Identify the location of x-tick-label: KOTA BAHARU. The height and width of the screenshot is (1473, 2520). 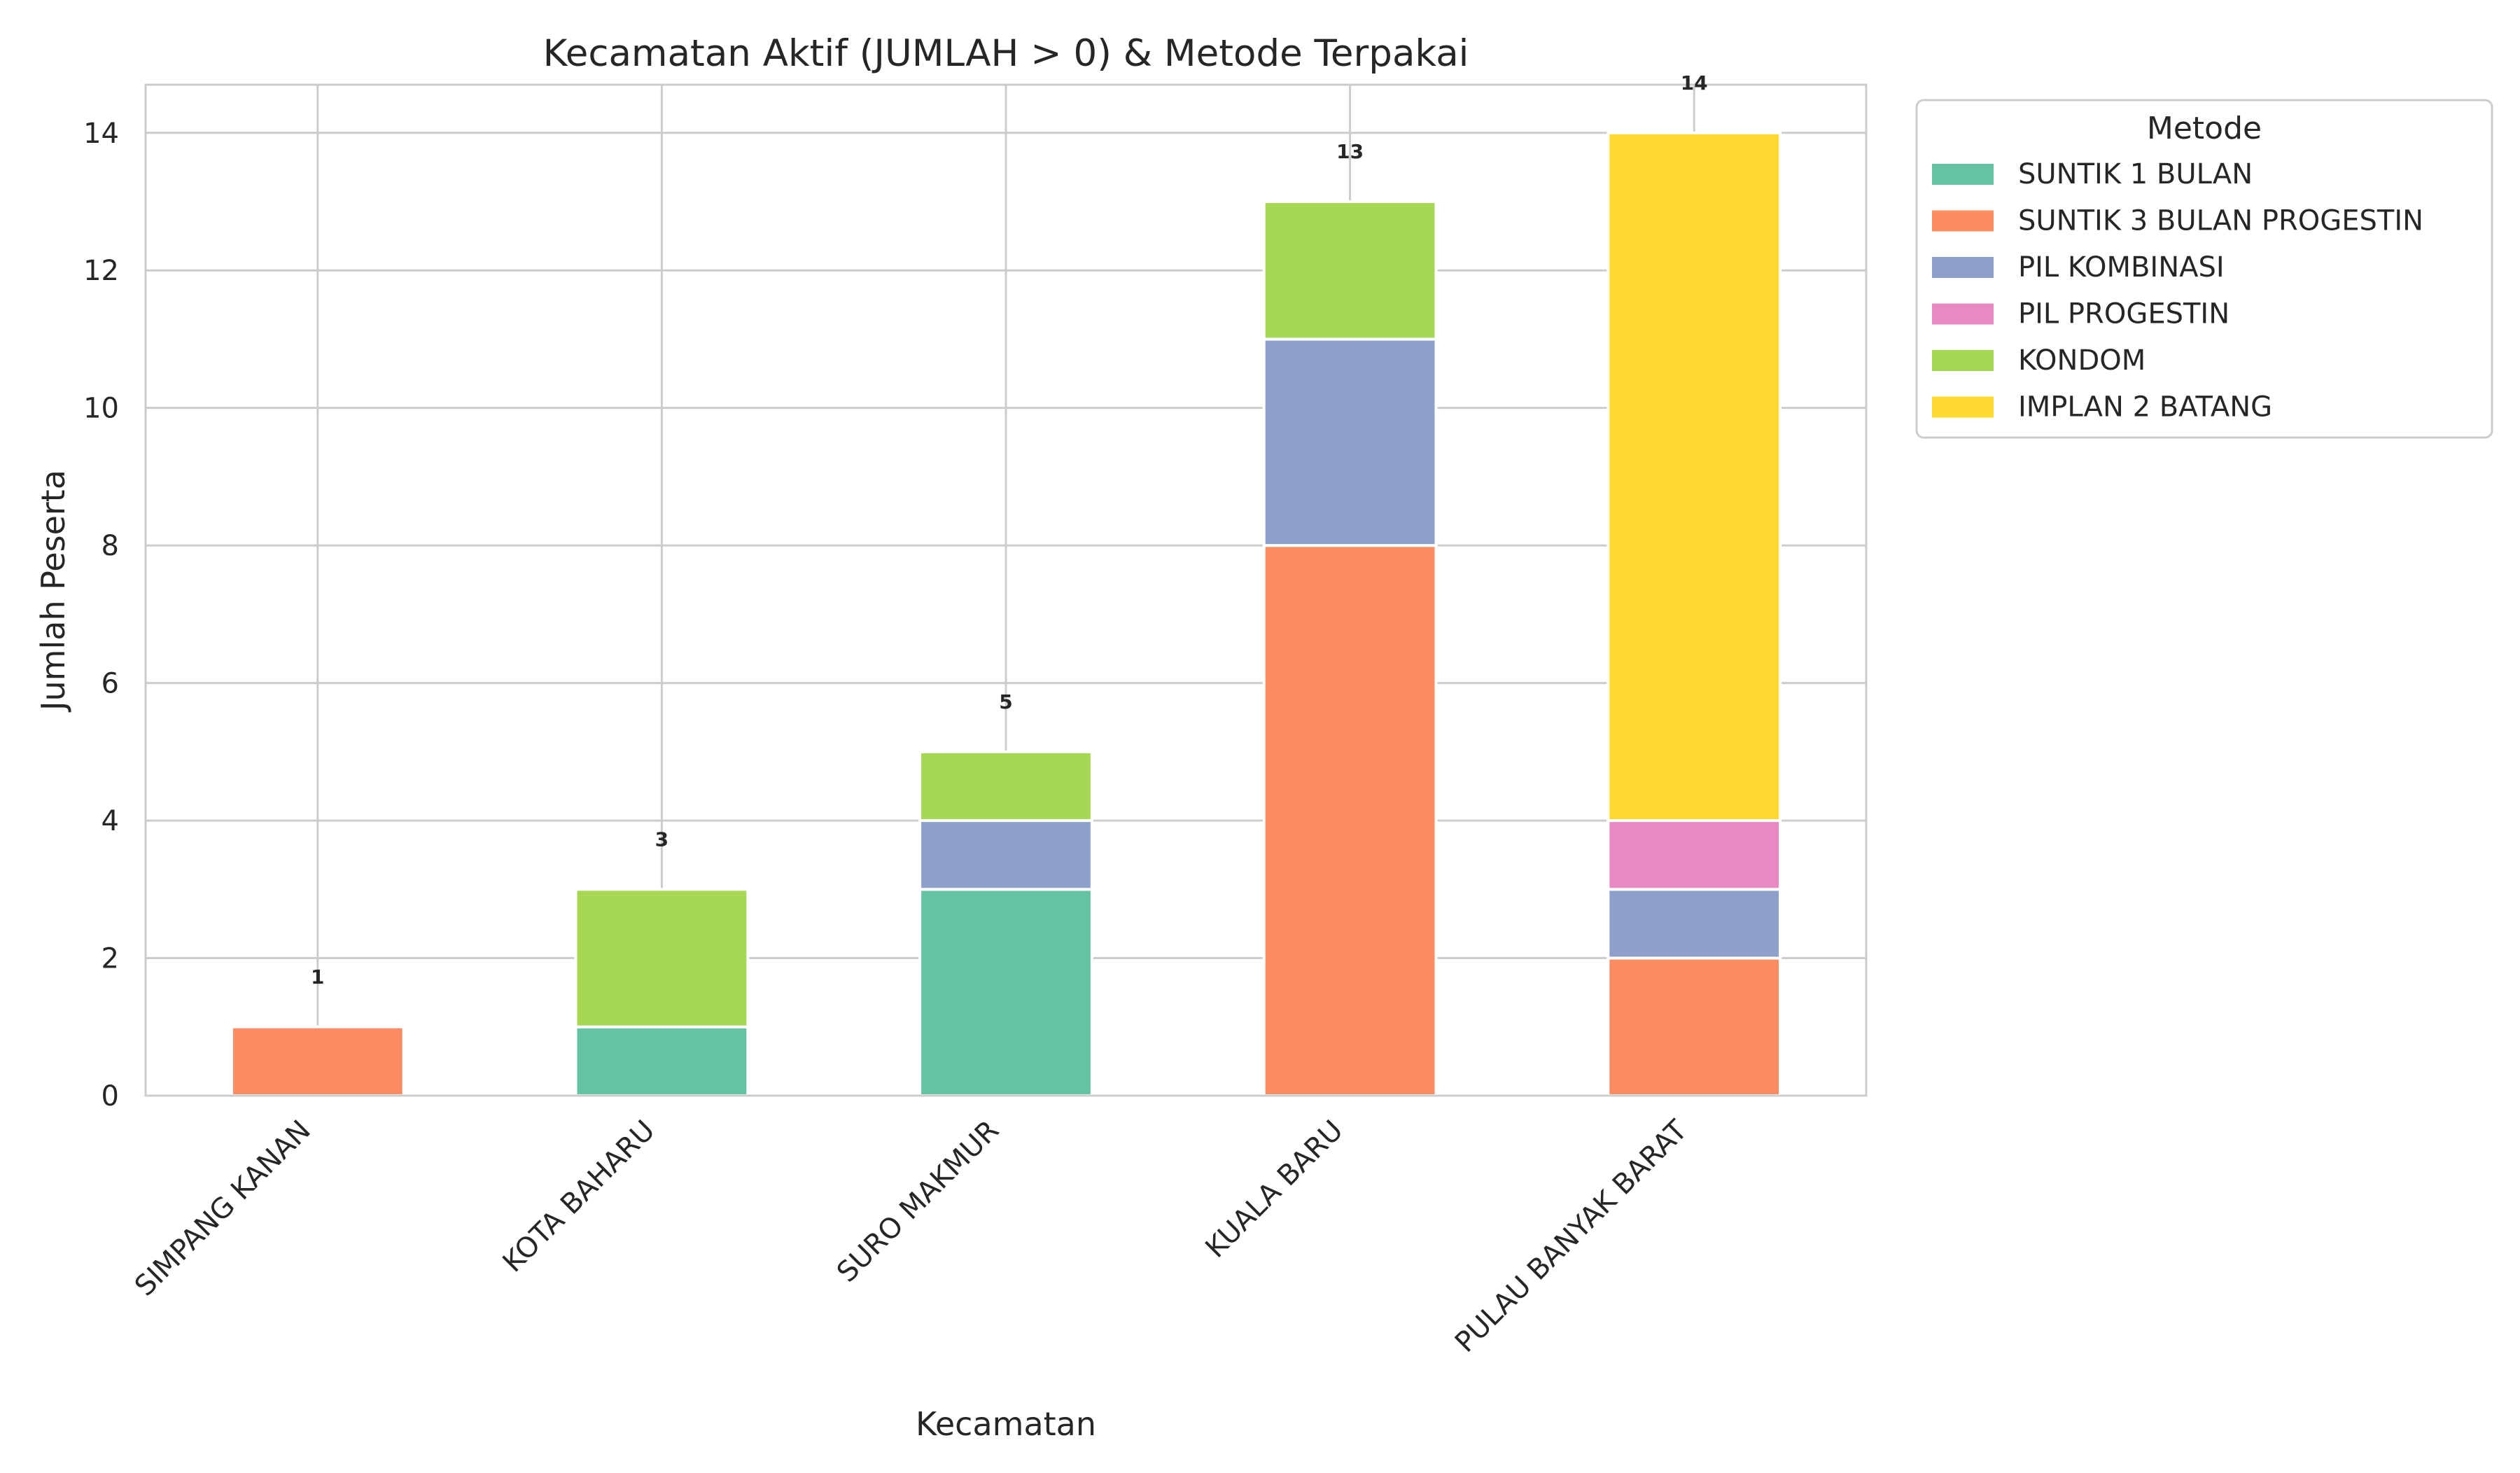
(579, 1197).